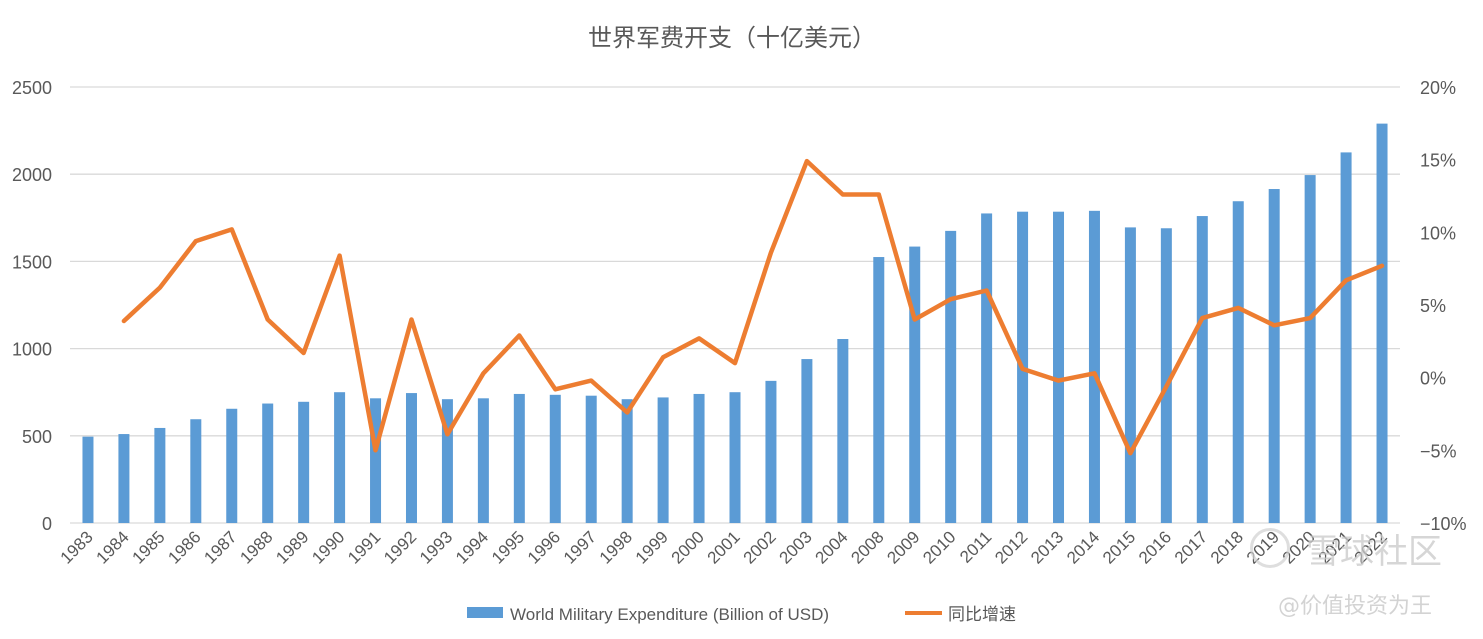  Describe the element at coordinates (732, 38) in the screenshot. I see `chart-title: 世界军费开支（十亿美元）` at that location.